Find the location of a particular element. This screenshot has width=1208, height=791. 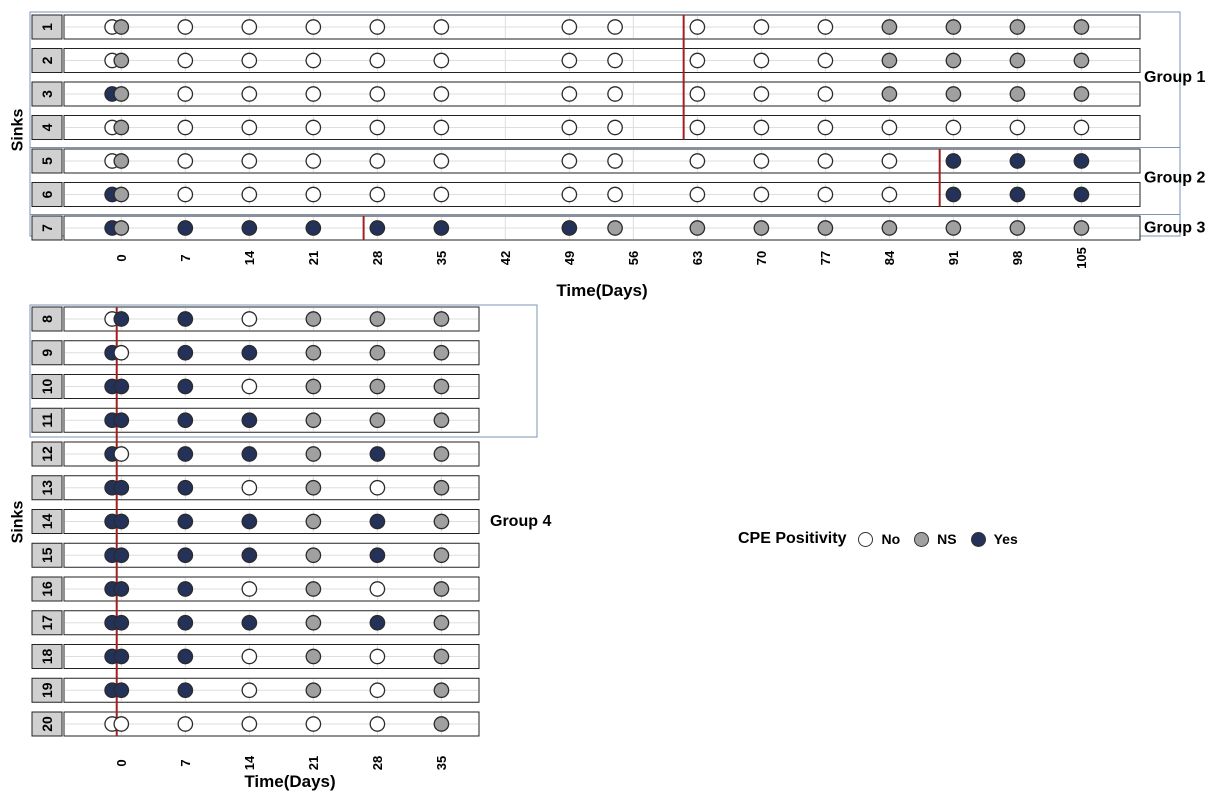

sink-label: 19 is located at coordinates (47, 690).